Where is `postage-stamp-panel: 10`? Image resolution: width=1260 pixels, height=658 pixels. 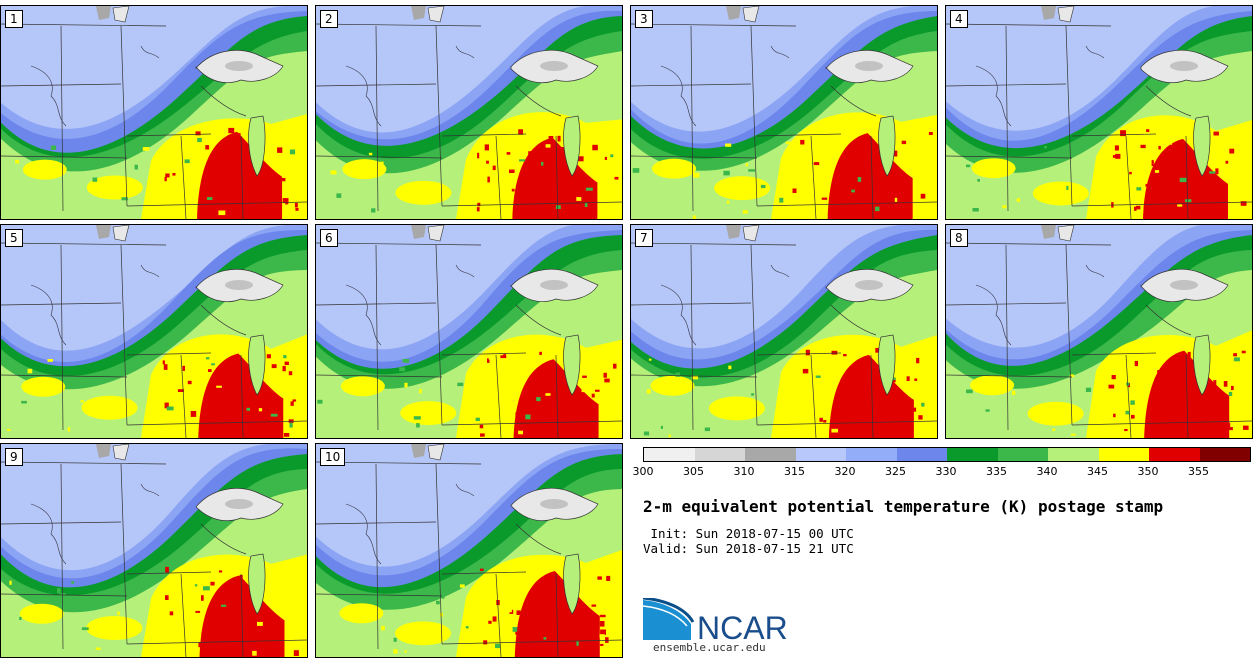
postage-stamp-panel: 10 is located at coordinates (469, 550).